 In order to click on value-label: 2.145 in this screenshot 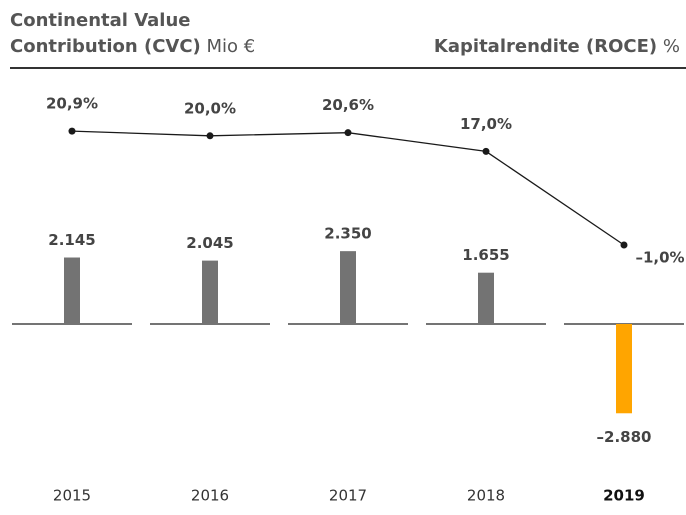, I will do `click(71, 240)`.